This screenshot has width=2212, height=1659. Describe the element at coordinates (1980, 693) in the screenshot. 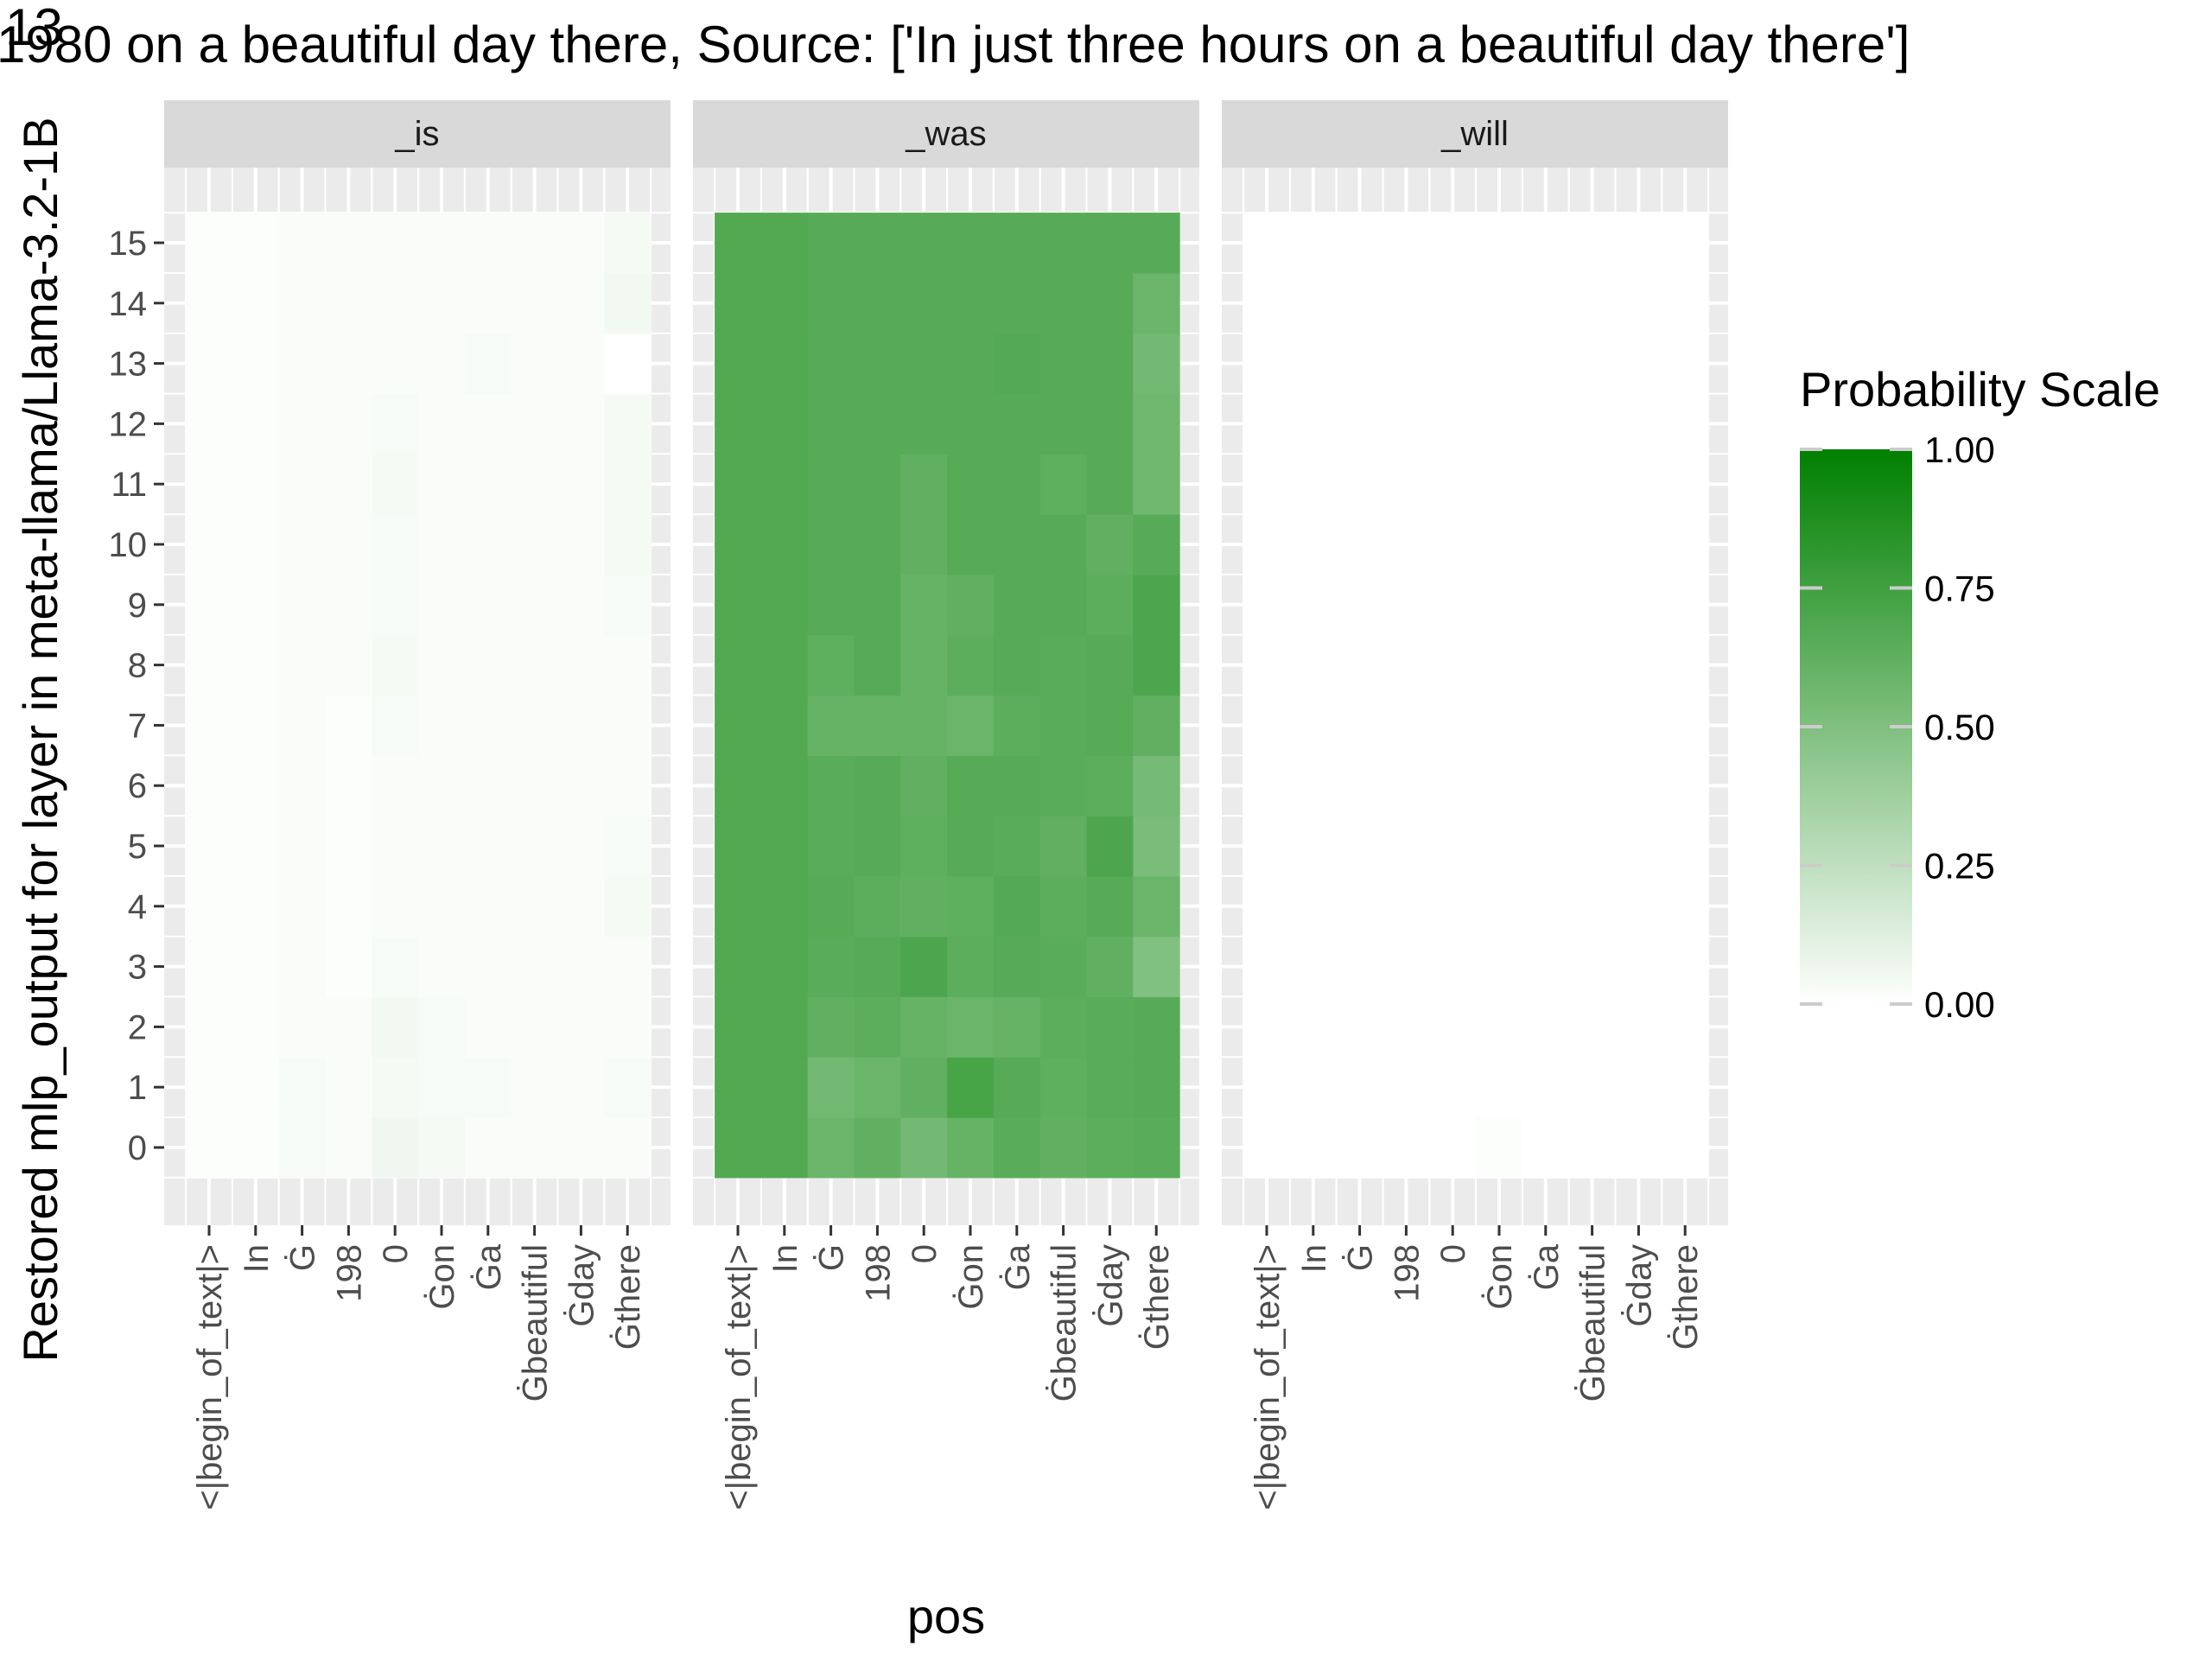

I see `legend: Probability Scale 0.00 0.25 0.50 0.75 1.00` at that location.